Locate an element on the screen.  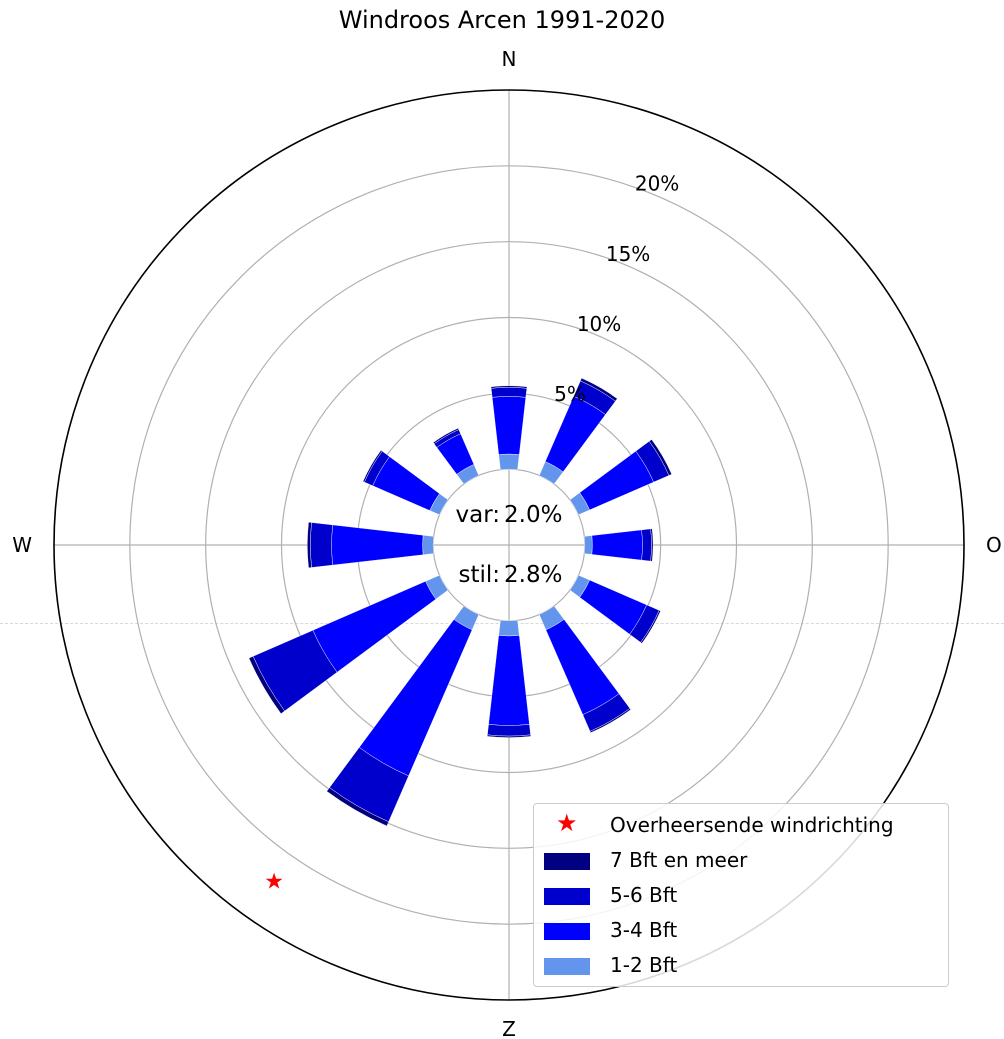
legend-label-prevailing: Overheersende windrichting is located at coordinates (752, 825).